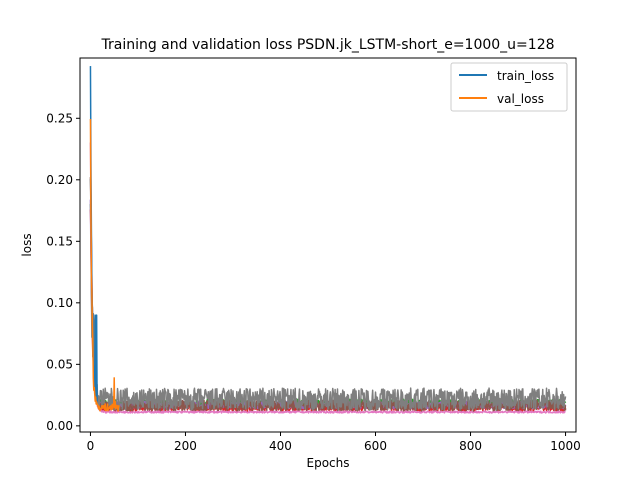  I want to click on y-axis: 0.00 0.05 0.10 0.15 0.20 0.25, so click(63, 272).